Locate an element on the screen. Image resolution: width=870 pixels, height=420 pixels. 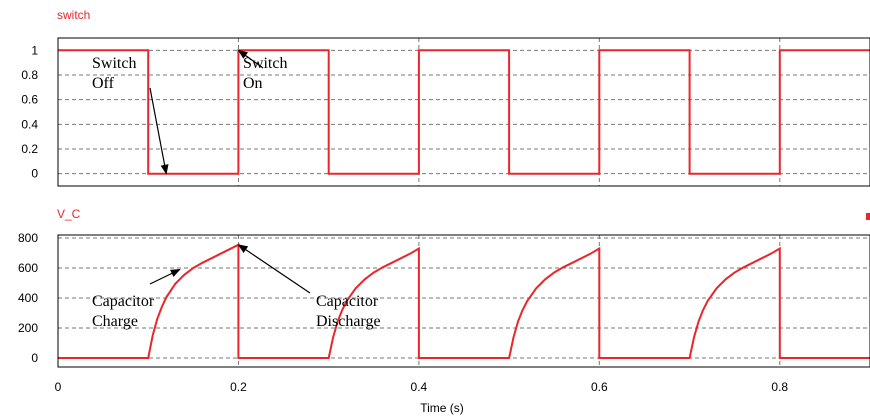
y-tick-label: 0.8 is located at coordinates (29, 75).